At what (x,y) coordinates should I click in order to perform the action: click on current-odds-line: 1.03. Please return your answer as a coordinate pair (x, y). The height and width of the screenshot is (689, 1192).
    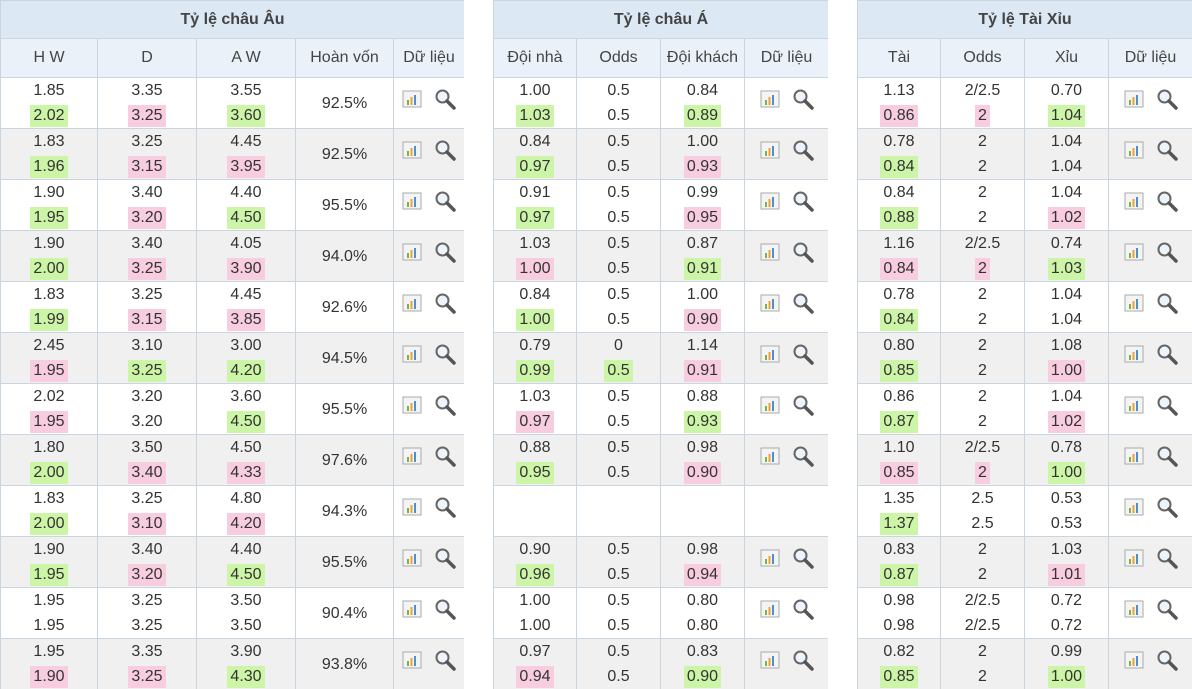
    Looking at the image, I should click on (1066, 268).